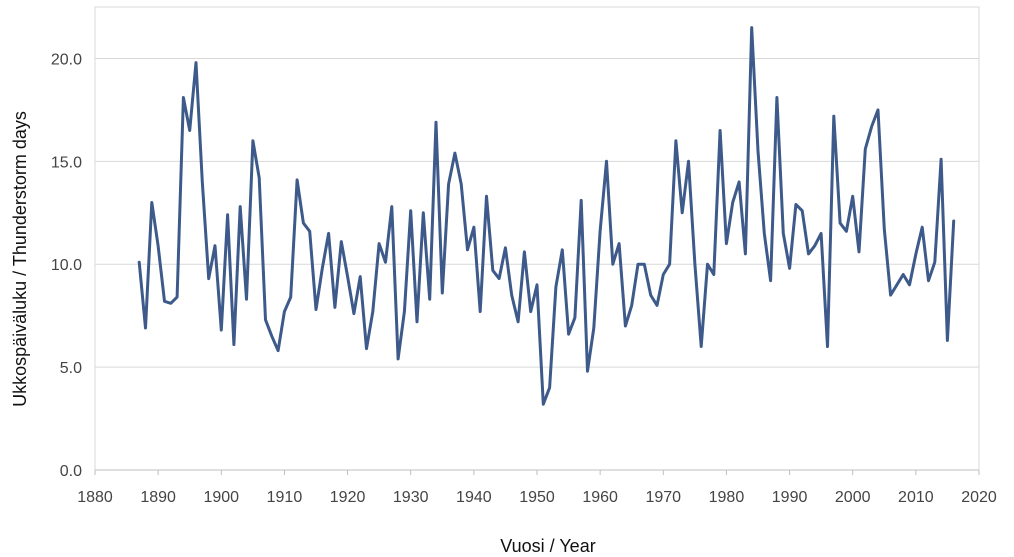 Image resolution: width=1014 pixels, height=557 pixels. What do you see at coordinates (547, 546) in the screenshot?
I see `x-axis-title: Vuosi / Year` at bounding box center [547, 546].